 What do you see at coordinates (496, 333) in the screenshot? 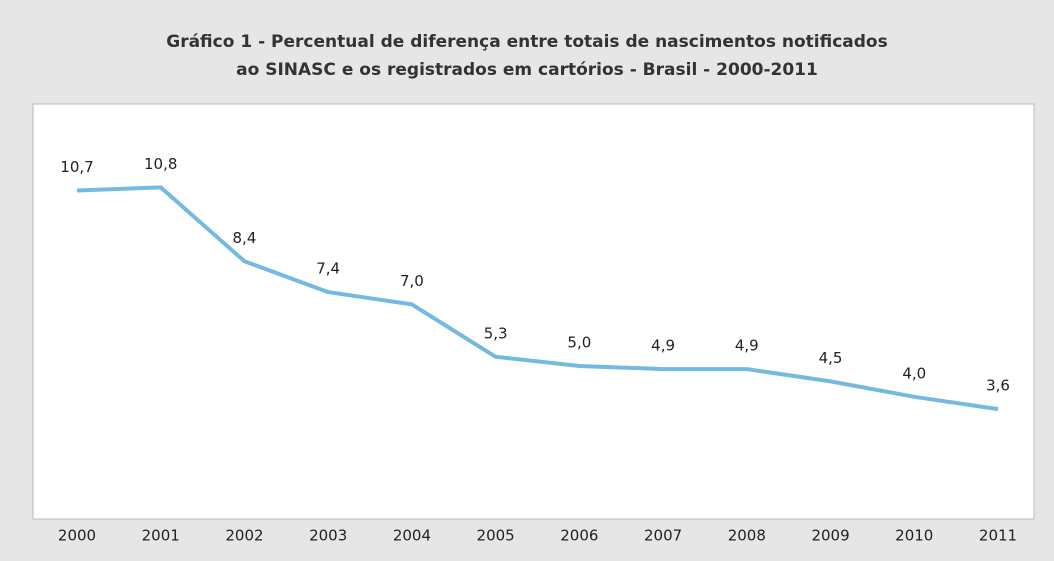
I see `data-label: 5,3` at bounding box center [496, 333].